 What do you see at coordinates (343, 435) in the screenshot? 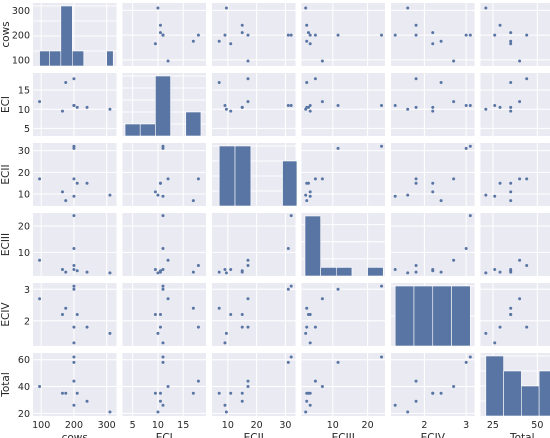
I see `x-axis-label: ECIII` at bounding box center [343, 435].